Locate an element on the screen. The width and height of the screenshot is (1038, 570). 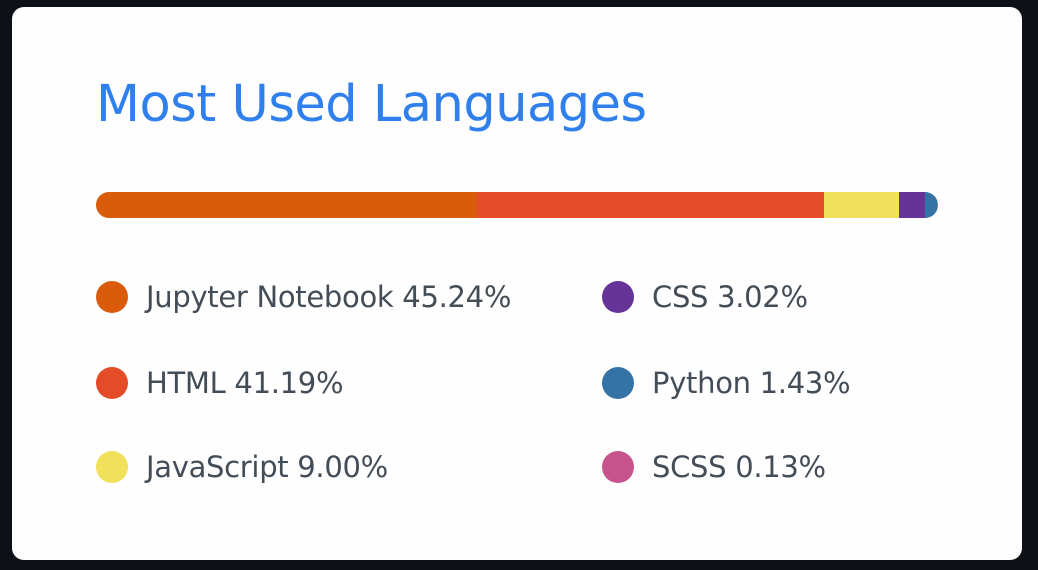
legend-dot-python is located at coordinates (618, 383).